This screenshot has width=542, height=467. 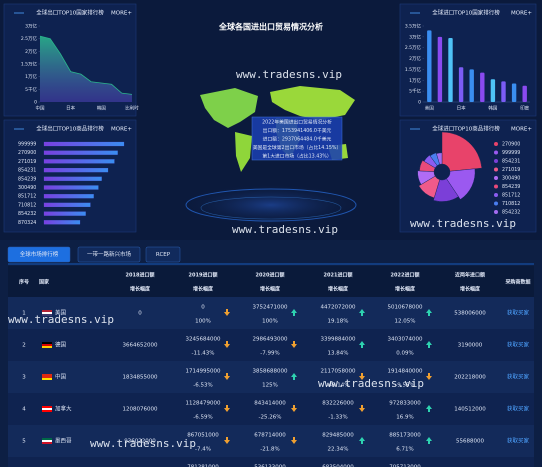 I want to click on area, so click(x=86, y=69).